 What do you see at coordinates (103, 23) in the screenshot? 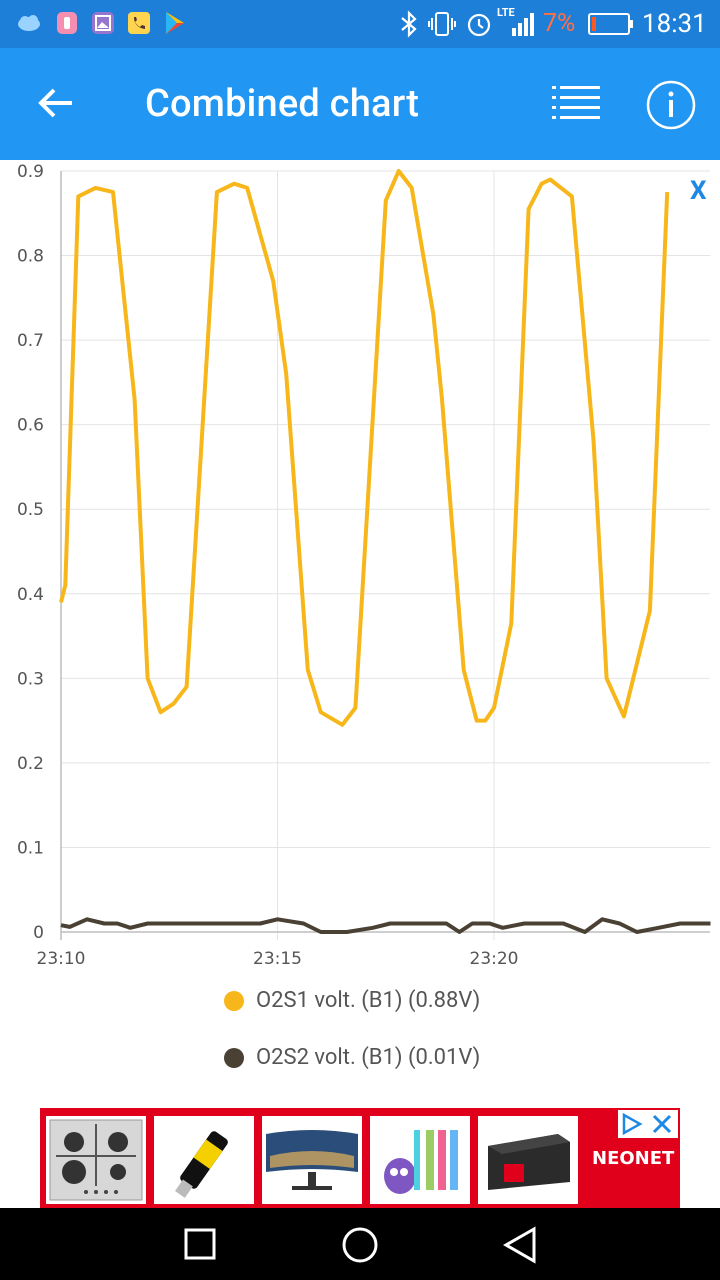
I see `gallery-icon` at bounding box center [103, 23].